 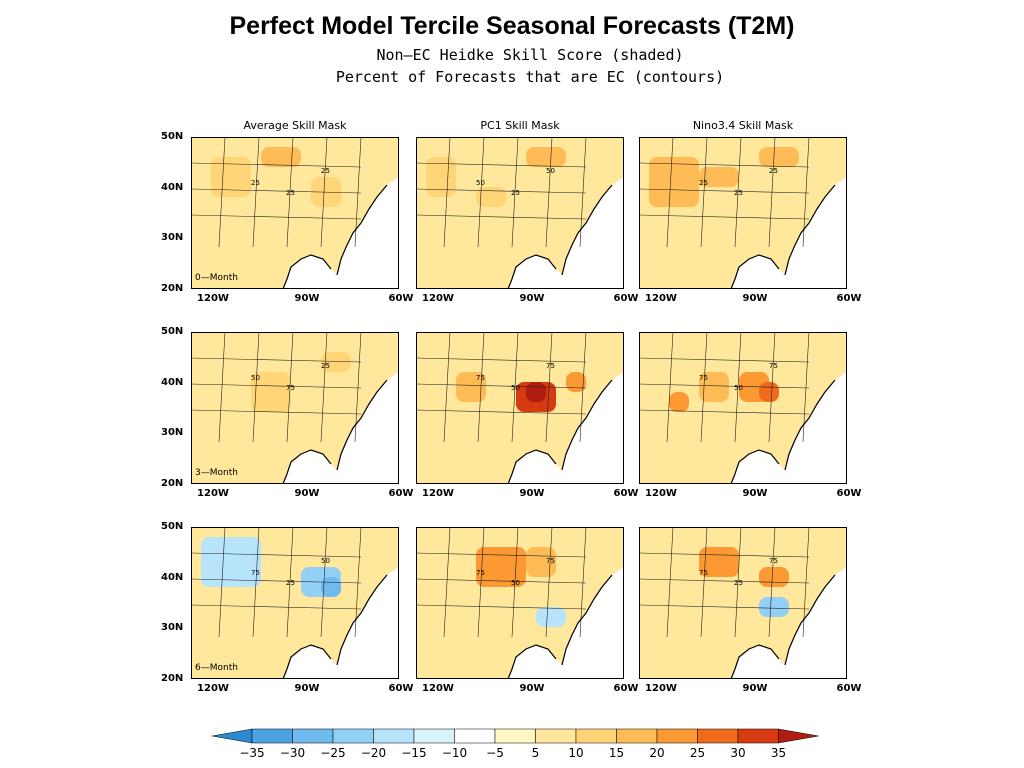 What do you see at coordinates (295, 125) in the screenshot?
I see `panel-column-title: Average Skill Mask` at bounding box center [295, 125].